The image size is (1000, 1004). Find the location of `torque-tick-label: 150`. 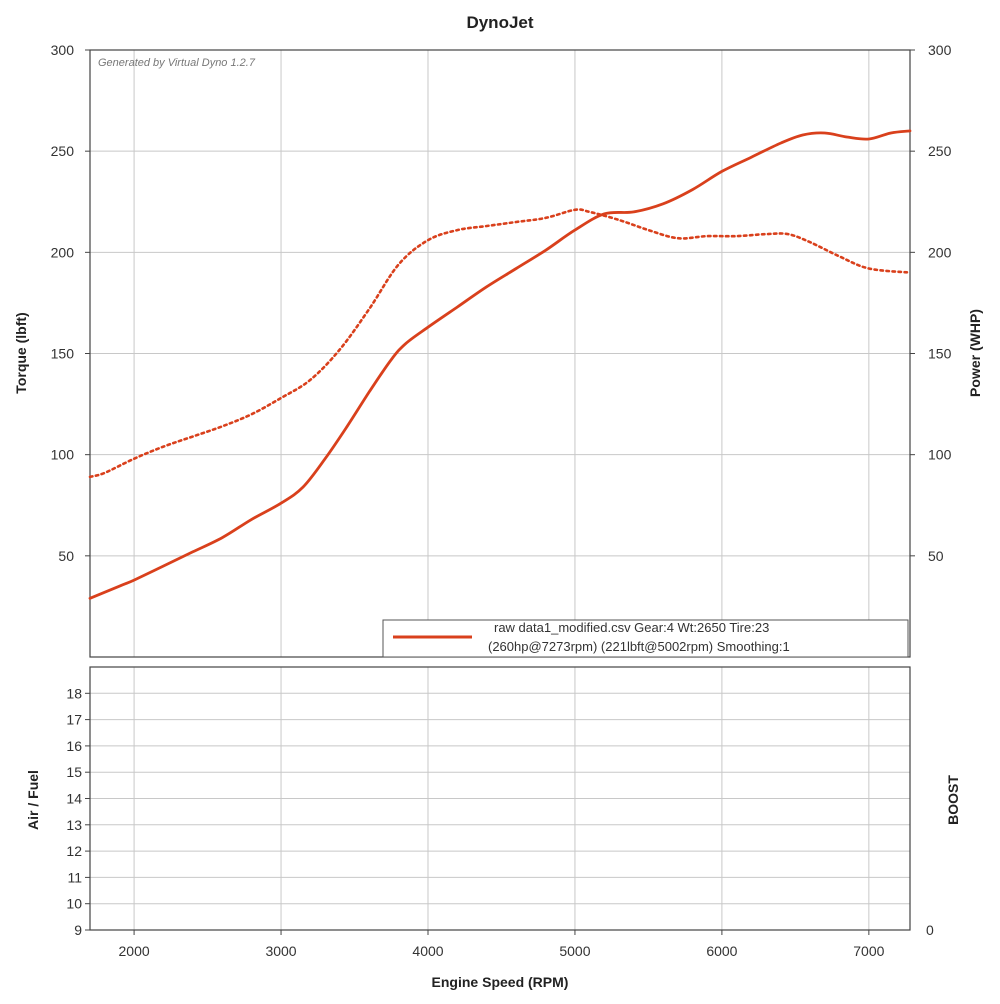

torque-tick-label: 150 is located at coordinates (63, 354).